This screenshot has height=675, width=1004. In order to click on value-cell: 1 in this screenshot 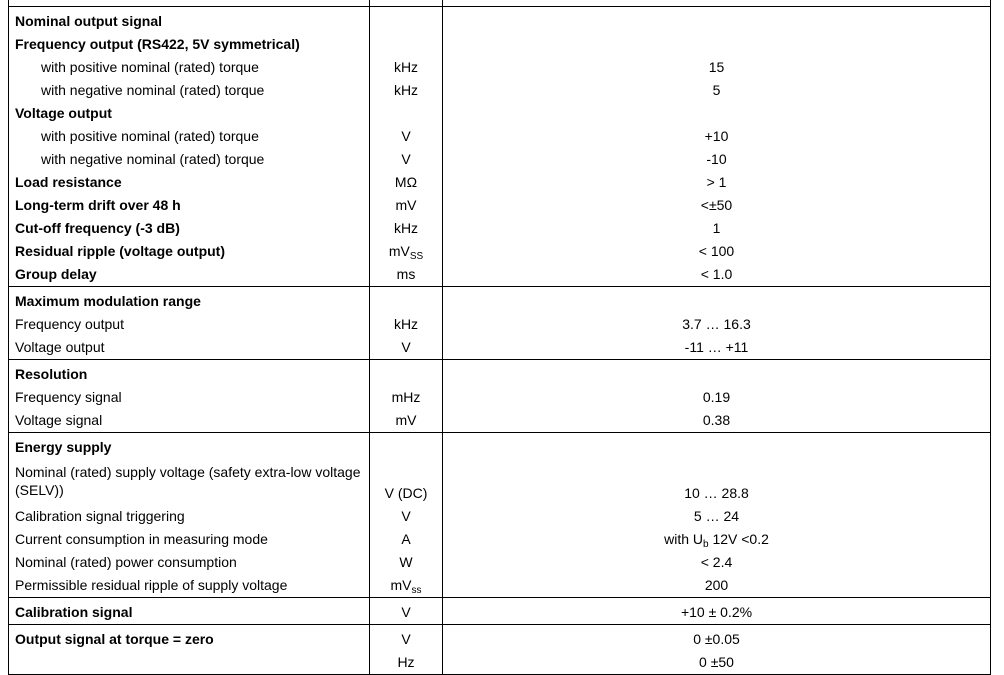, I will do `click(716, 228)`.